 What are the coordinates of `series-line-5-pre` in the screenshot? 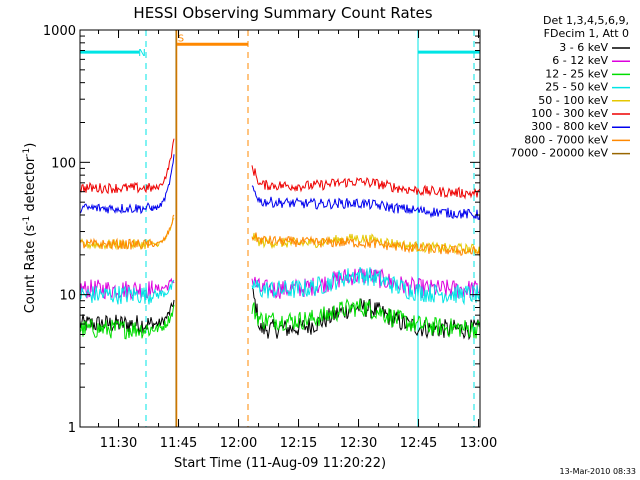 It's located at (127, 166).